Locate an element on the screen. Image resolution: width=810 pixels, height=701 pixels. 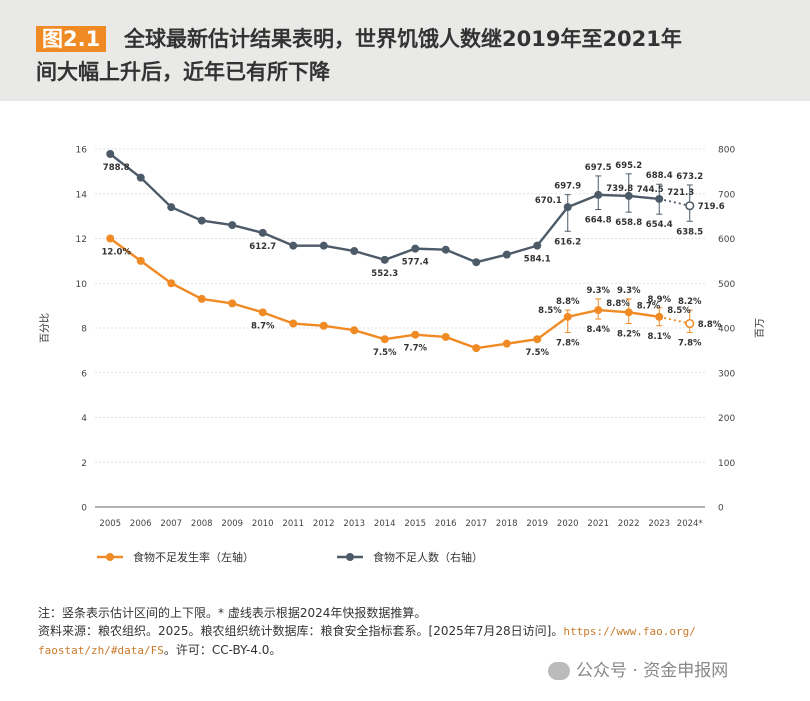
data-label: 8.1% is located at coordinates (659, 337).